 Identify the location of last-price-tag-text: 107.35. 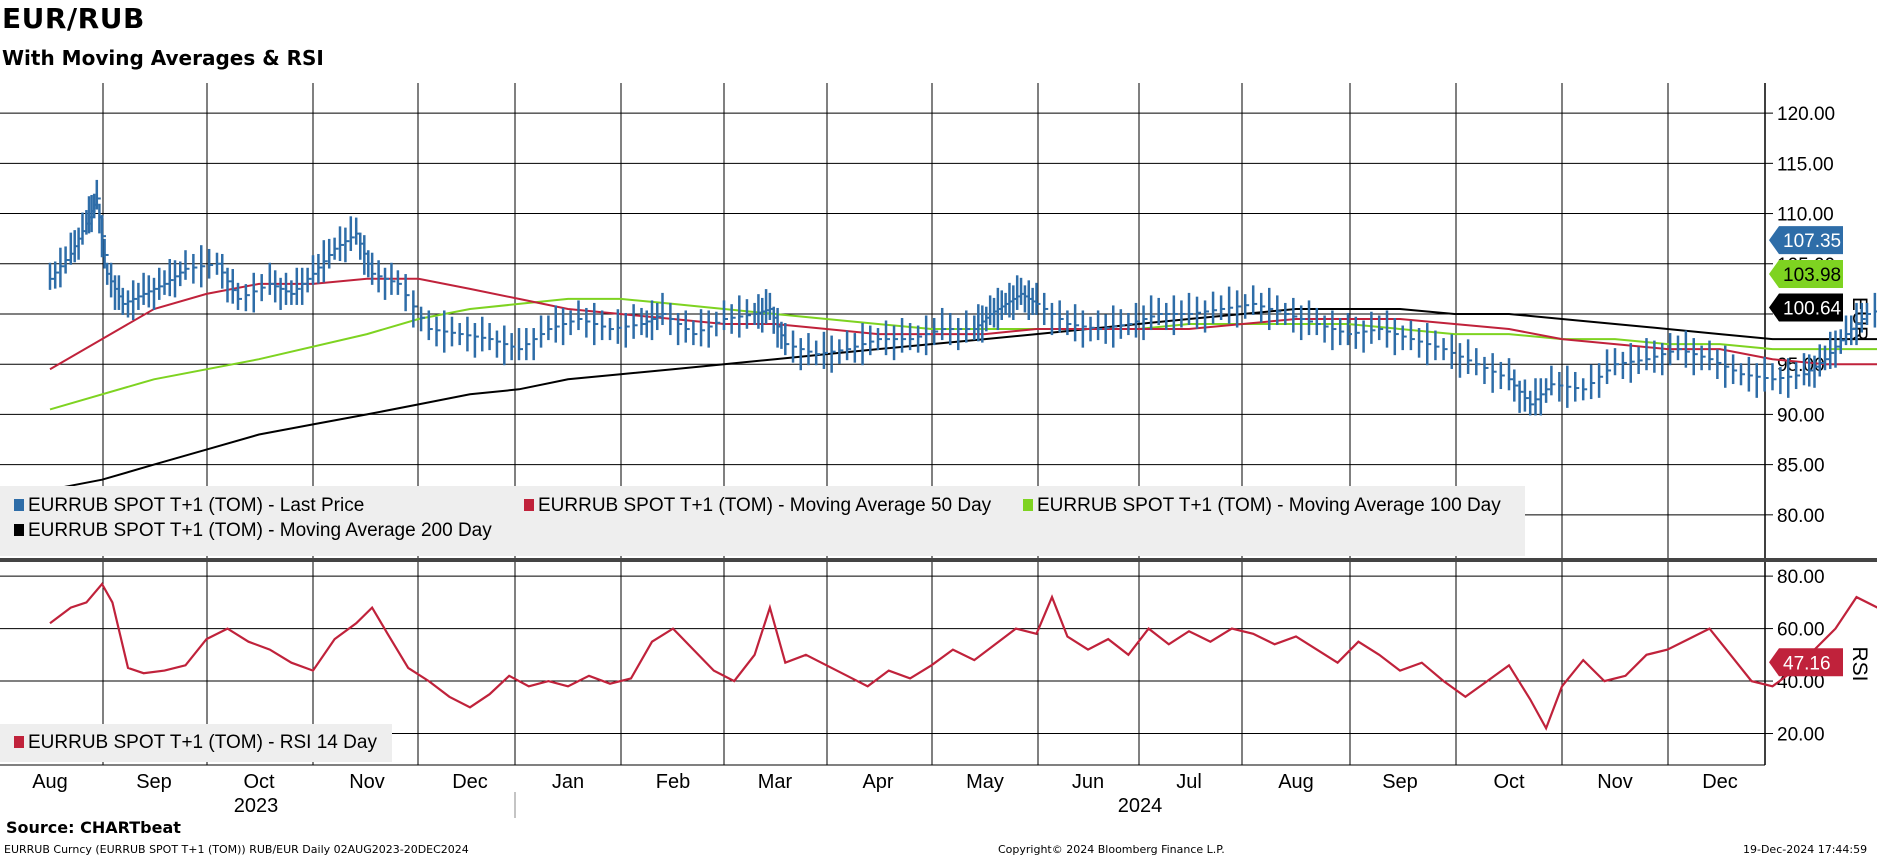
(1812, 241).